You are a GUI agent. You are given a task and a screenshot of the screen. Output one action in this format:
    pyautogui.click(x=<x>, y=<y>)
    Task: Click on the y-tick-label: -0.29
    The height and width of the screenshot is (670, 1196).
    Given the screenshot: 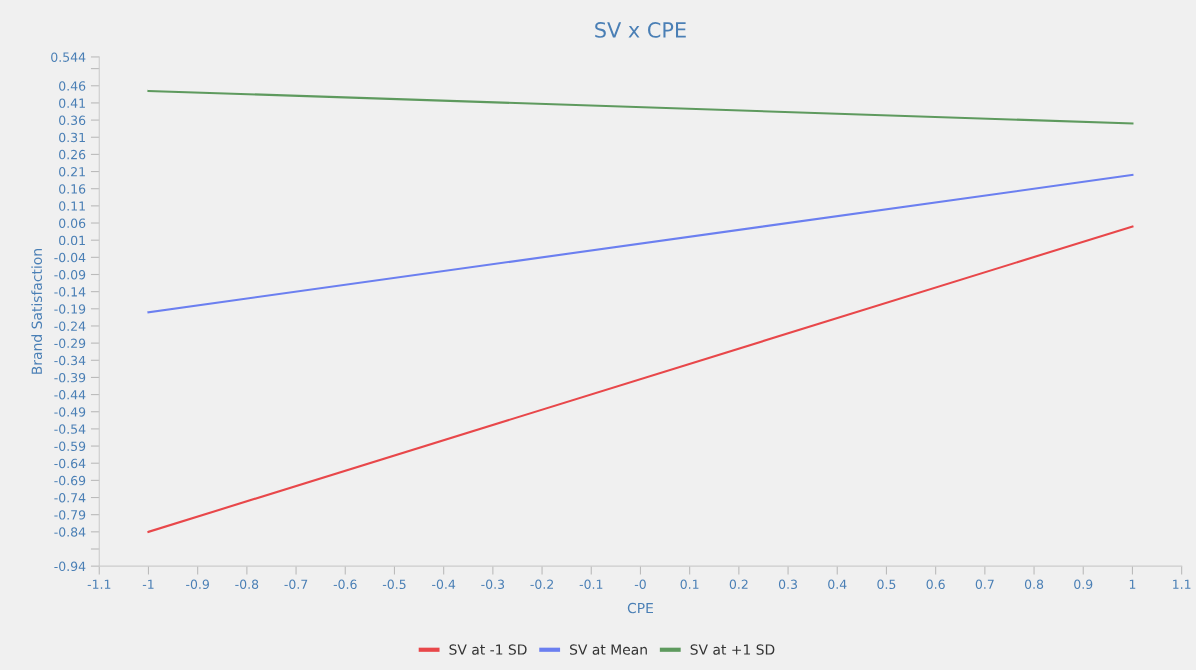 What is the action you would take?
    pyautogui.click(x=70, y=343)
    